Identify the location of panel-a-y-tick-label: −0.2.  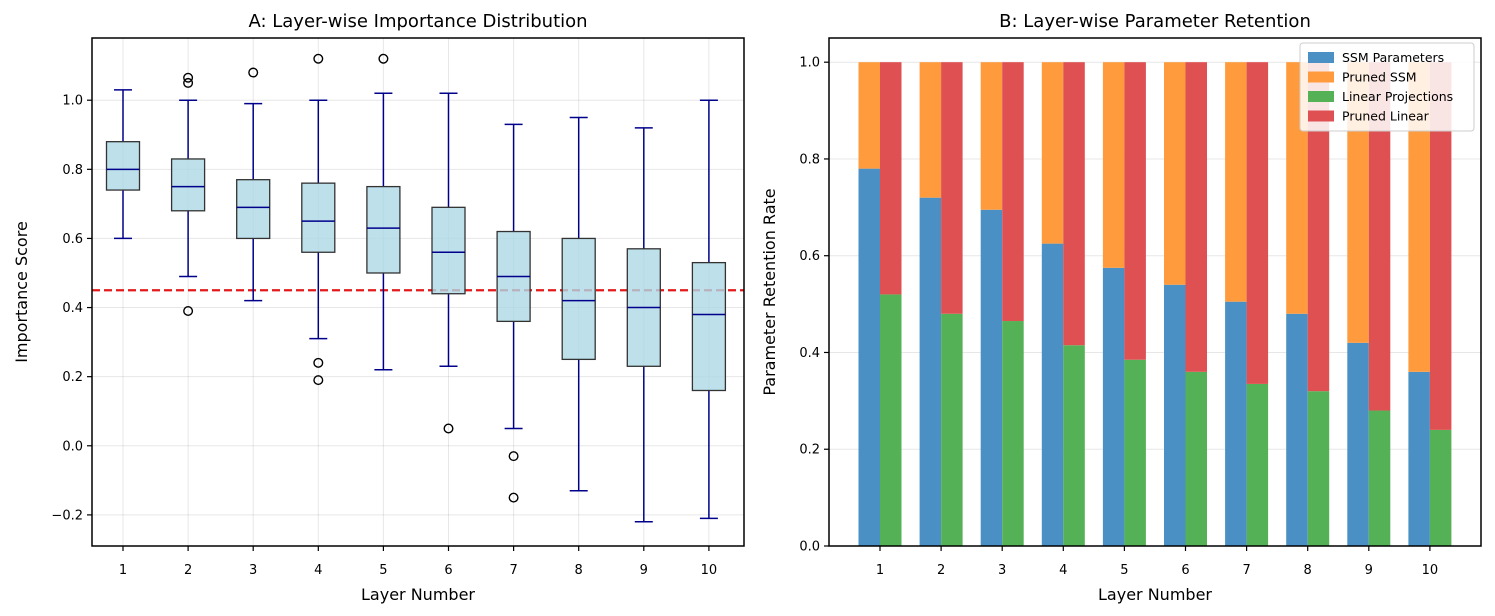
(67, 515).